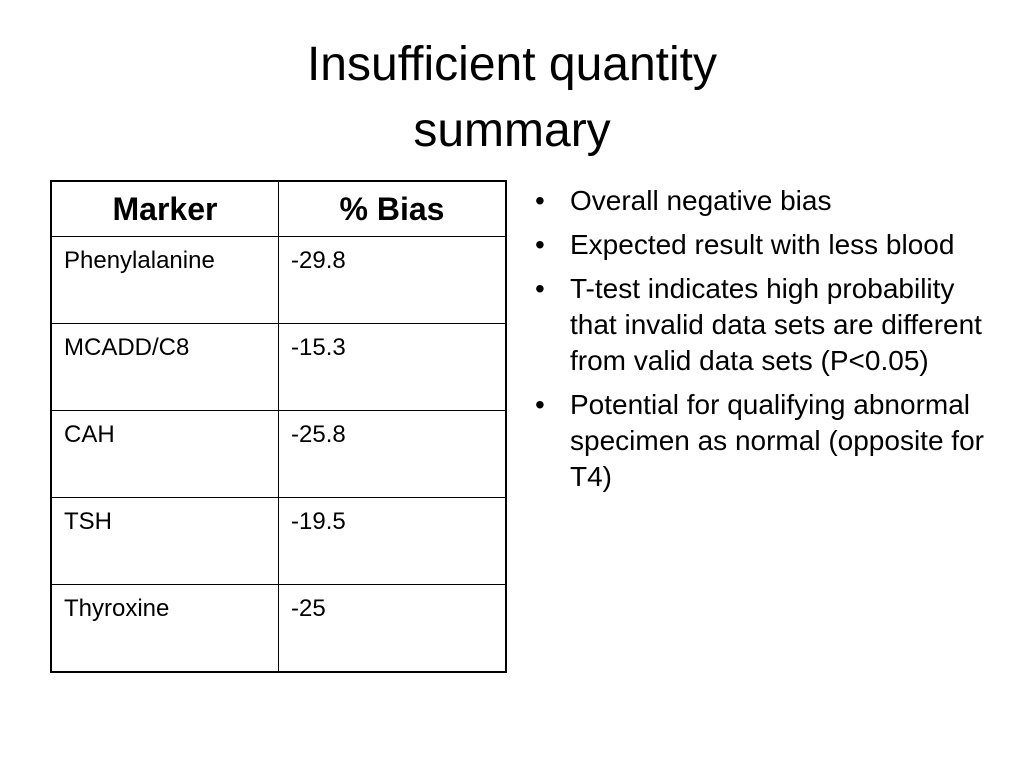 The image size is (1024, 768). I want to click on table-row: MCADD/C8 -15.3, so click(278, 367).